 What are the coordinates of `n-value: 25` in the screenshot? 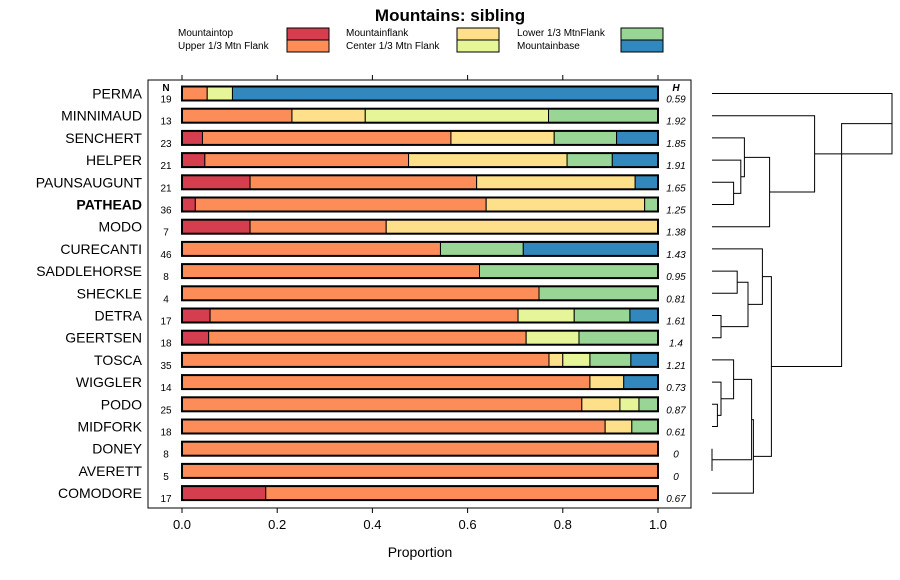 It's located at (166, 410).